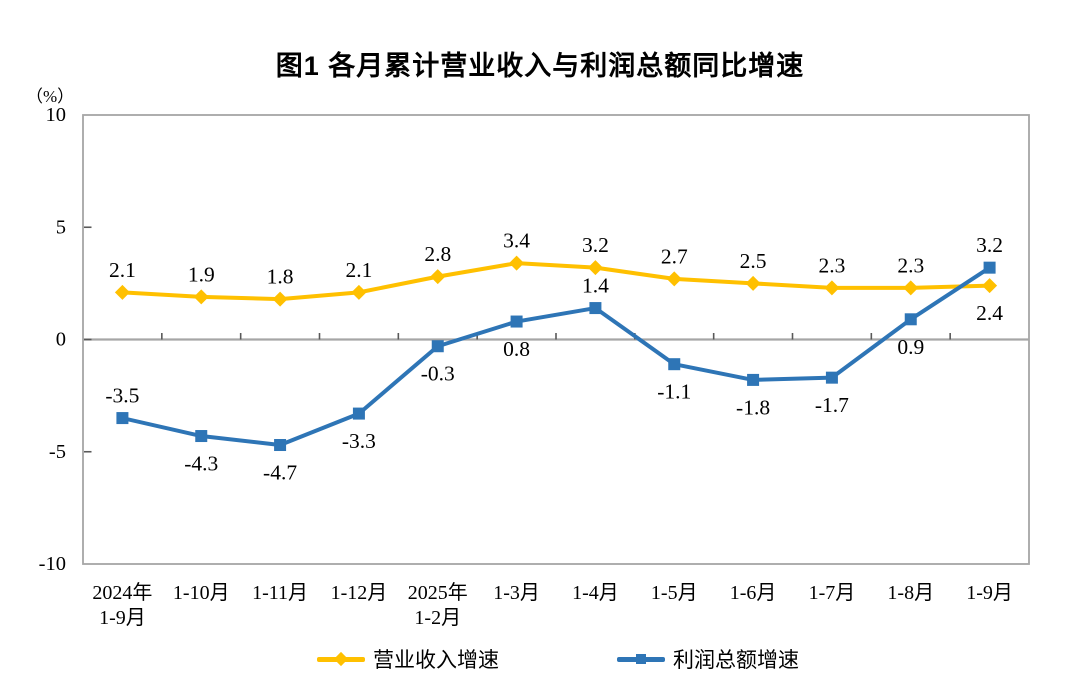 The width and height of the screenshot is (1080, 687). I want to click on profit-data-label: -1.8, so click(753, 407).